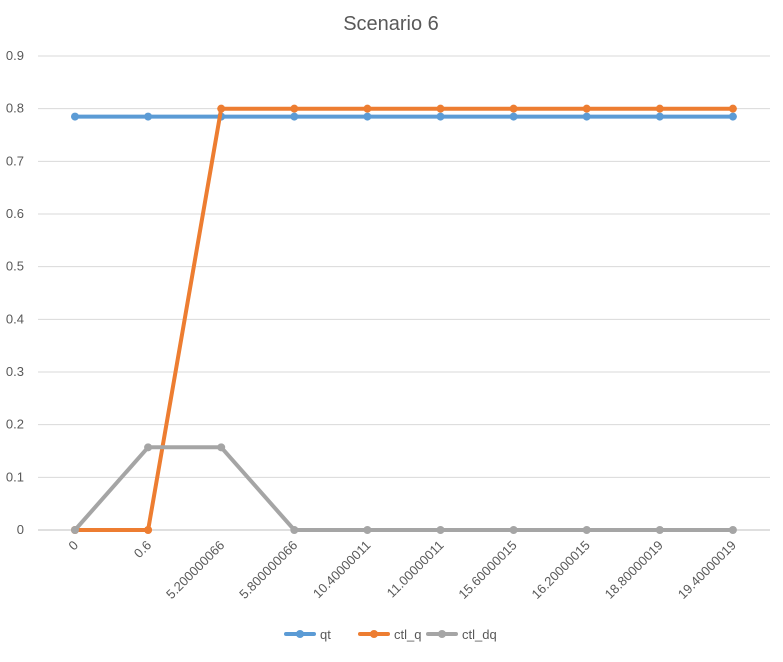  Describe the element at coordinates (391, 24) in the screenshot. I see `chart-title: Scenario 6` at that location.